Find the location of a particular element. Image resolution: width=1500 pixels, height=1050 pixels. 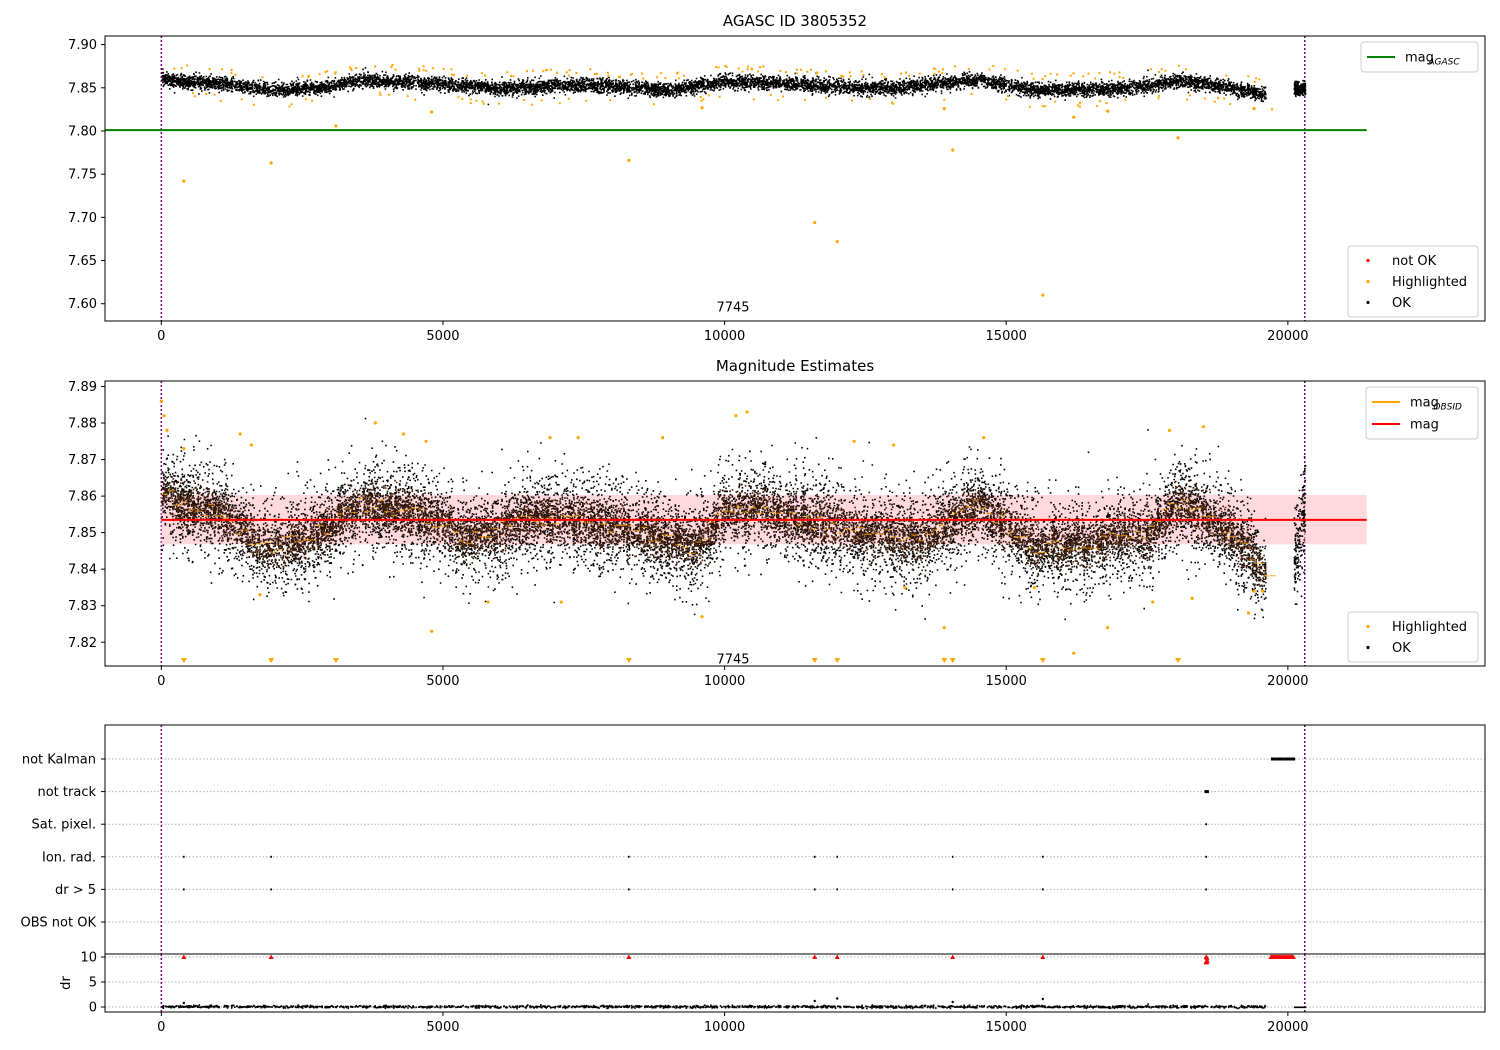

y-tick-label: 7.60 is located at coordinates (82, 304).